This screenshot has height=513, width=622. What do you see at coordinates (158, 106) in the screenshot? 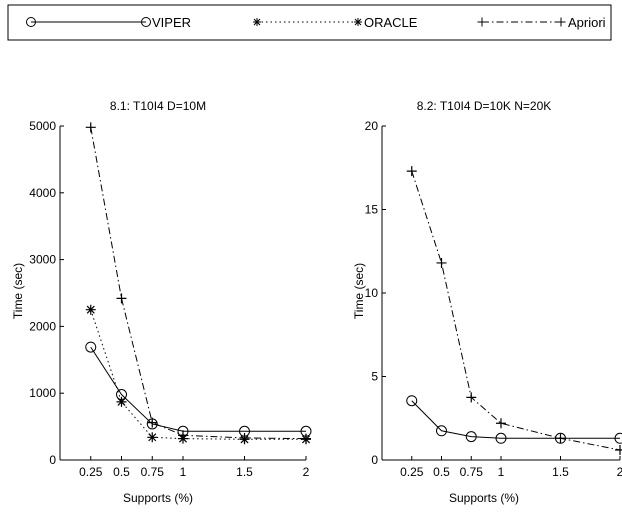
I see `chart-title: 8.1: T10I4 D=10M` at bounding box center [158, 106].